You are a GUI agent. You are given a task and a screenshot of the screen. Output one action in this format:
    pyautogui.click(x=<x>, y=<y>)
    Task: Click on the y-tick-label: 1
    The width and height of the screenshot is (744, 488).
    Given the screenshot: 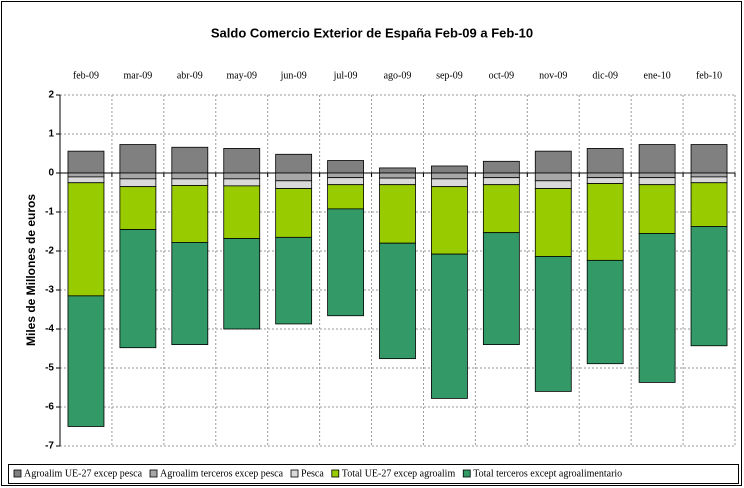 What is the action you would take?
    pyautogui.click(x=51, y=134)
    